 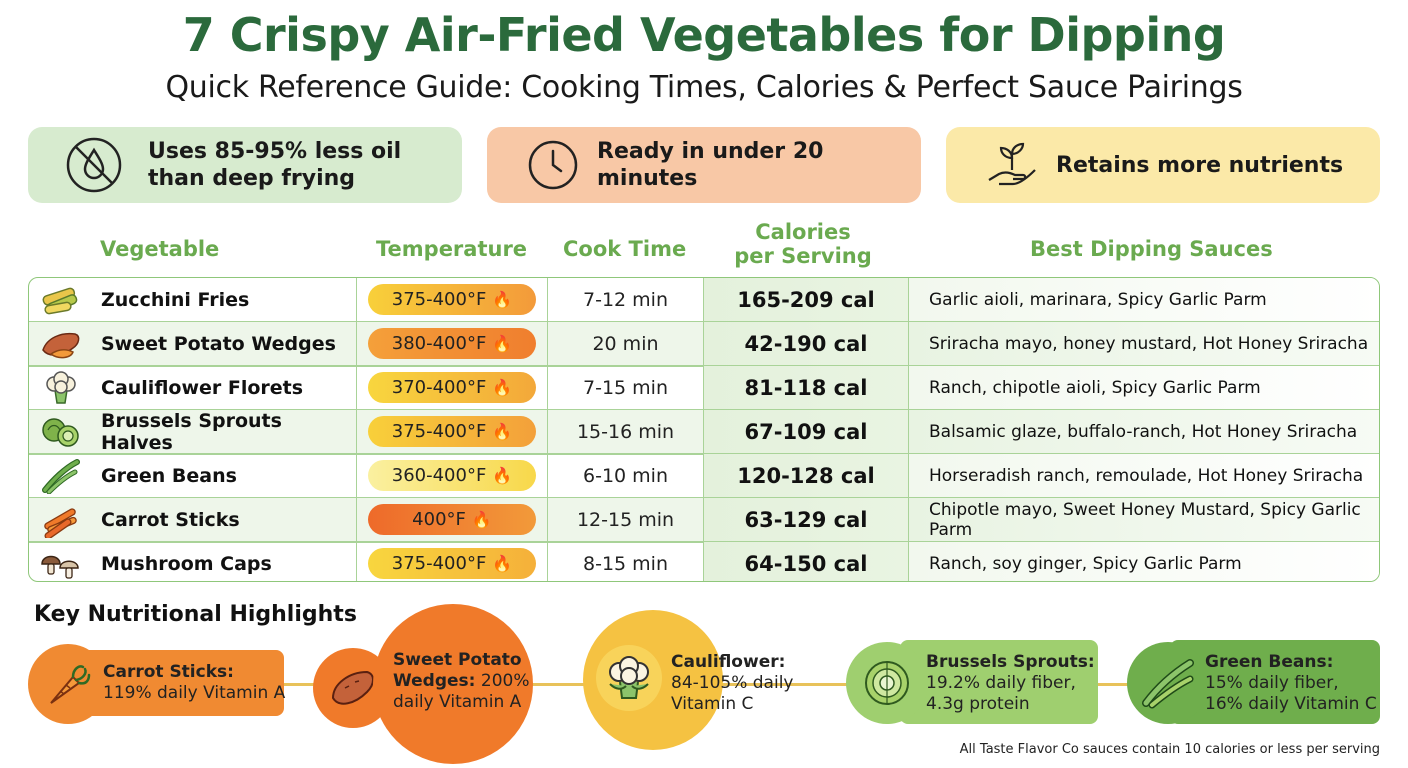 I want to click on calories: 64-150 cal, so click(x=806, y=561).